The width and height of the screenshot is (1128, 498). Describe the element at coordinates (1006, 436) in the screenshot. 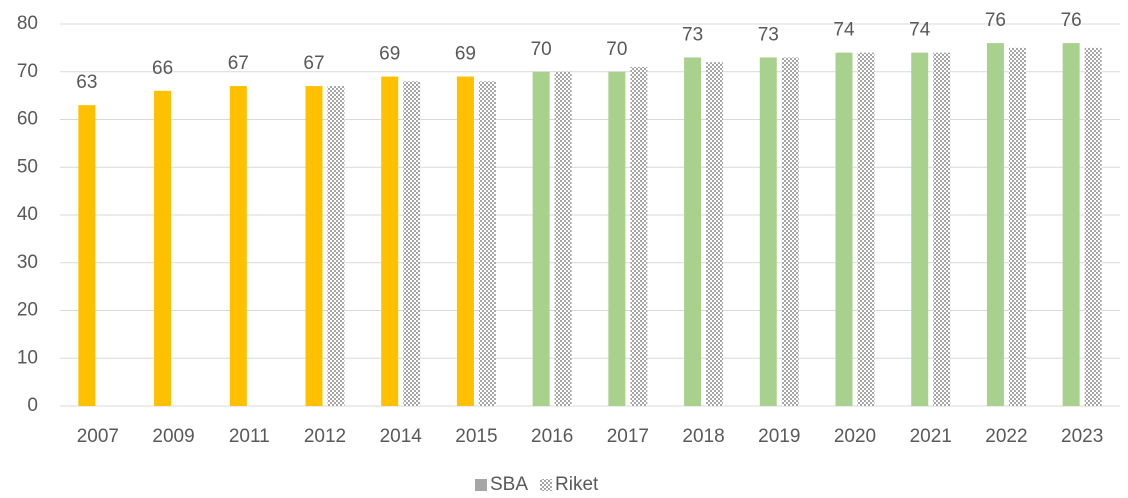

I see `x-tick-label: 2022` at that location.